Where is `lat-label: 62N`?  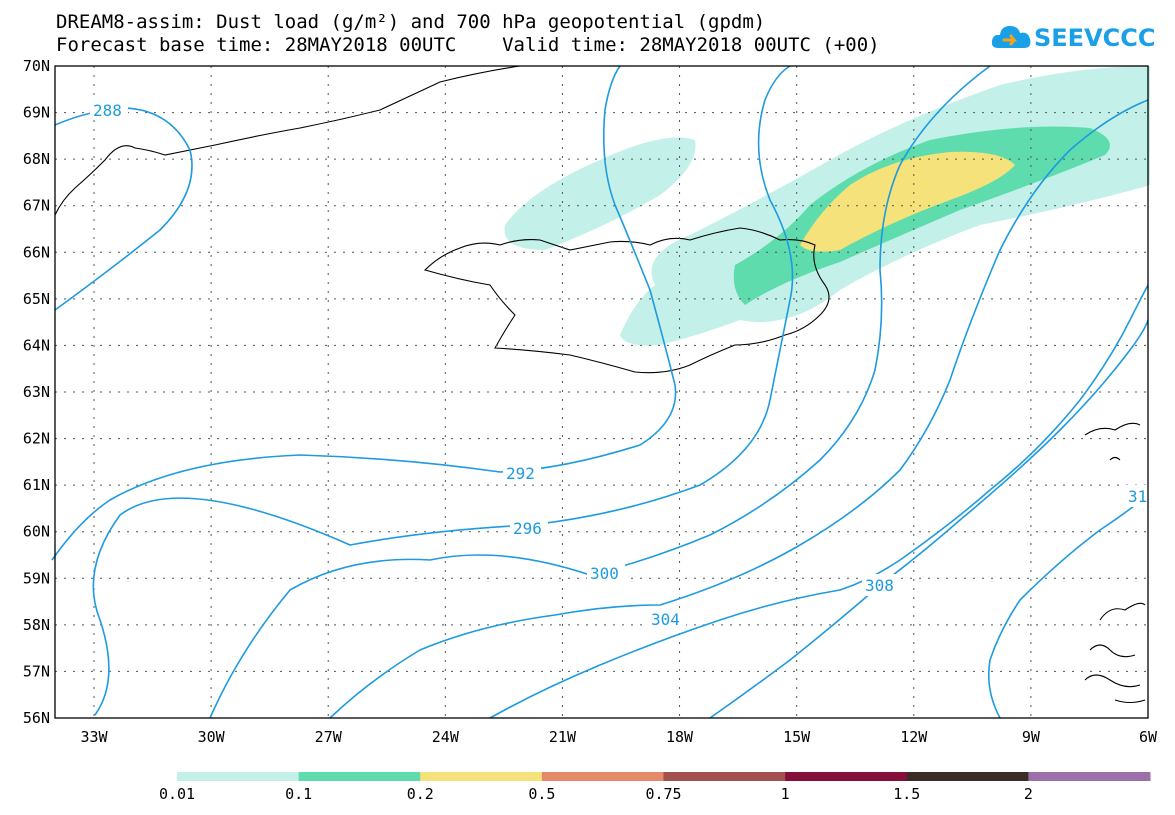
lat-label: 62N is located at coordinates (36, 439).